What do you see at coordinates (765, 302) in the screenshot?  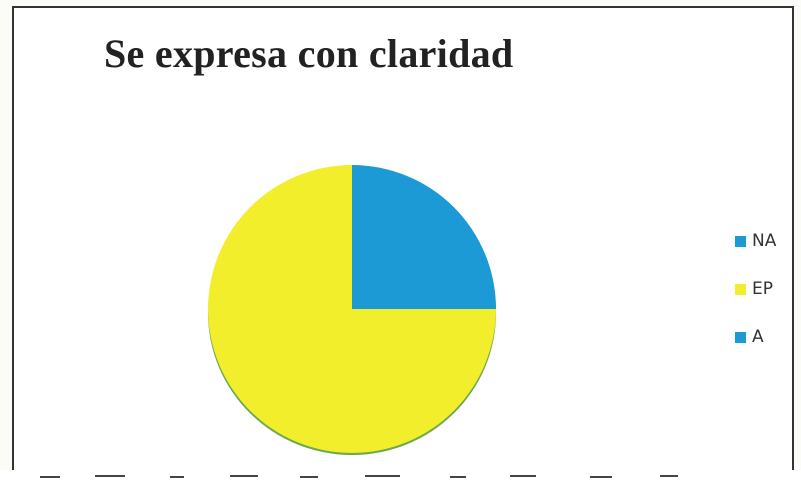 I see `chart-legend: NA EP A` at bounding box center [765, 302].